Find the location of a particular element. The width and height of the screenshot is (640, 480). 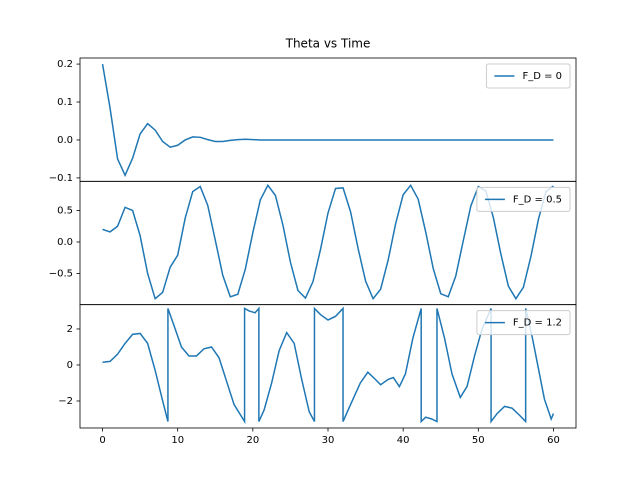

x-tick-label: 60 is located at coordinates (553, 440).